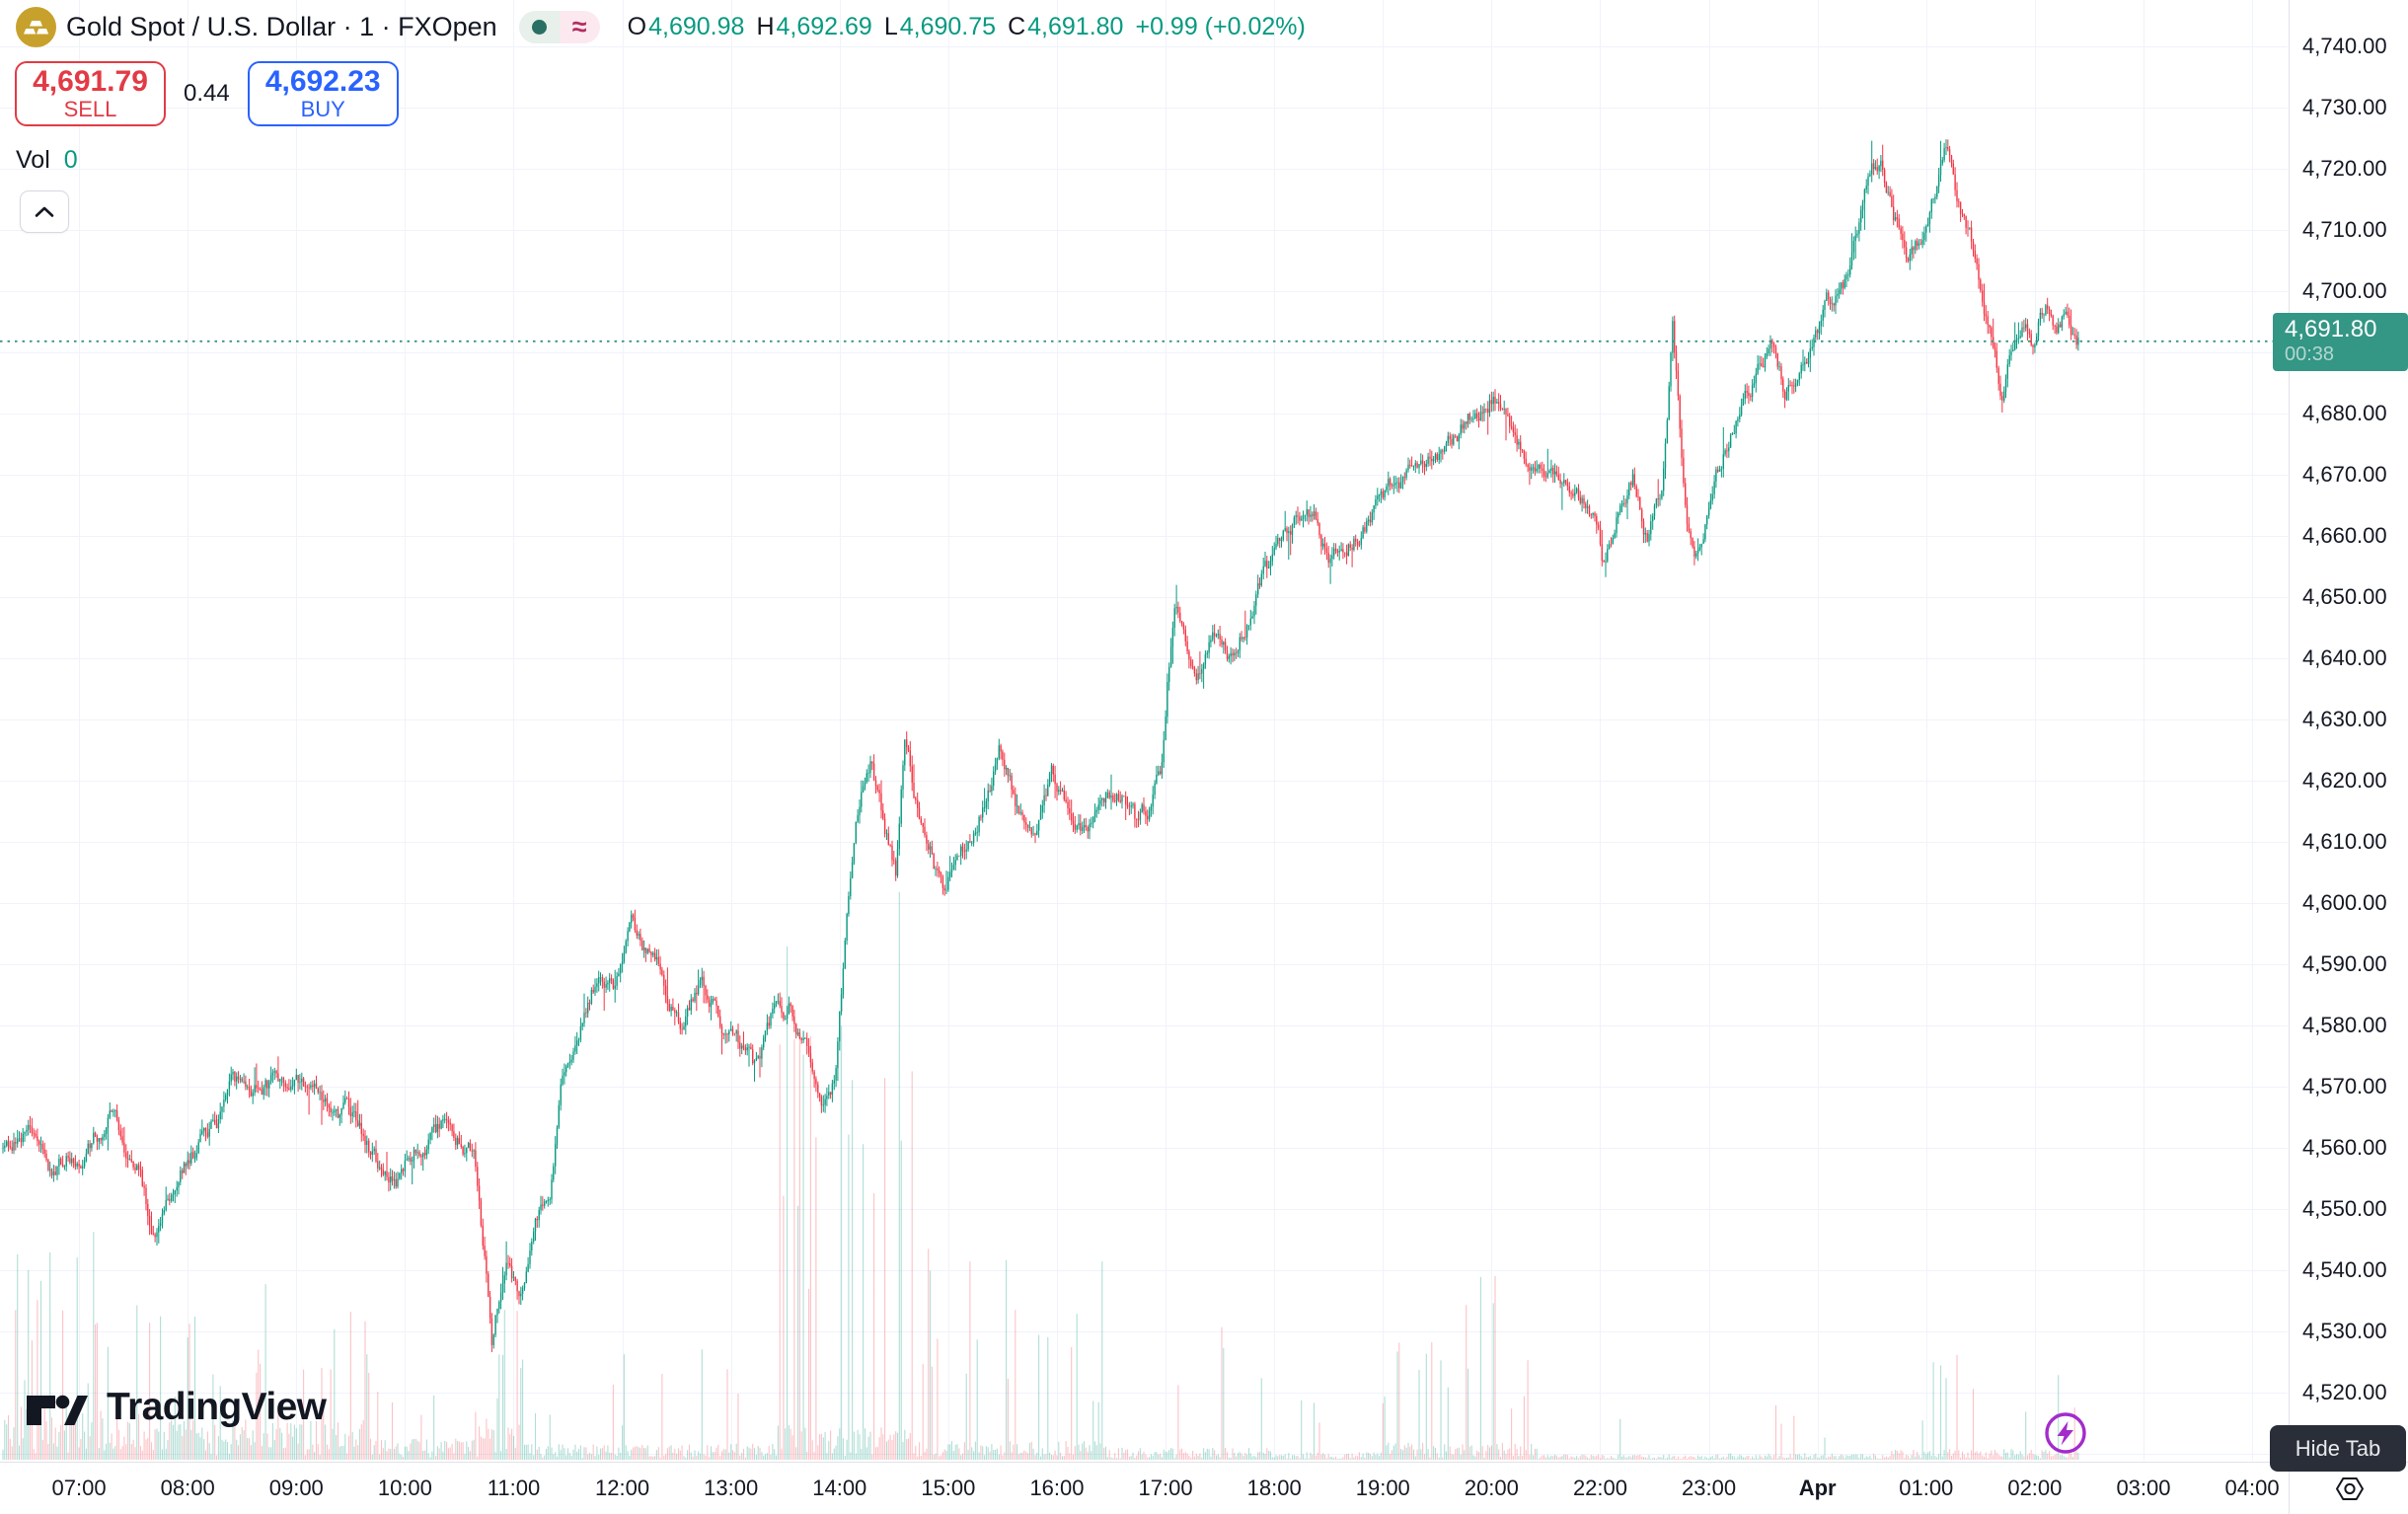 The height and width of the screenshot is (1514, 2408). I want to click on price-axis-label: 4,590.00, so click(2345, 963).